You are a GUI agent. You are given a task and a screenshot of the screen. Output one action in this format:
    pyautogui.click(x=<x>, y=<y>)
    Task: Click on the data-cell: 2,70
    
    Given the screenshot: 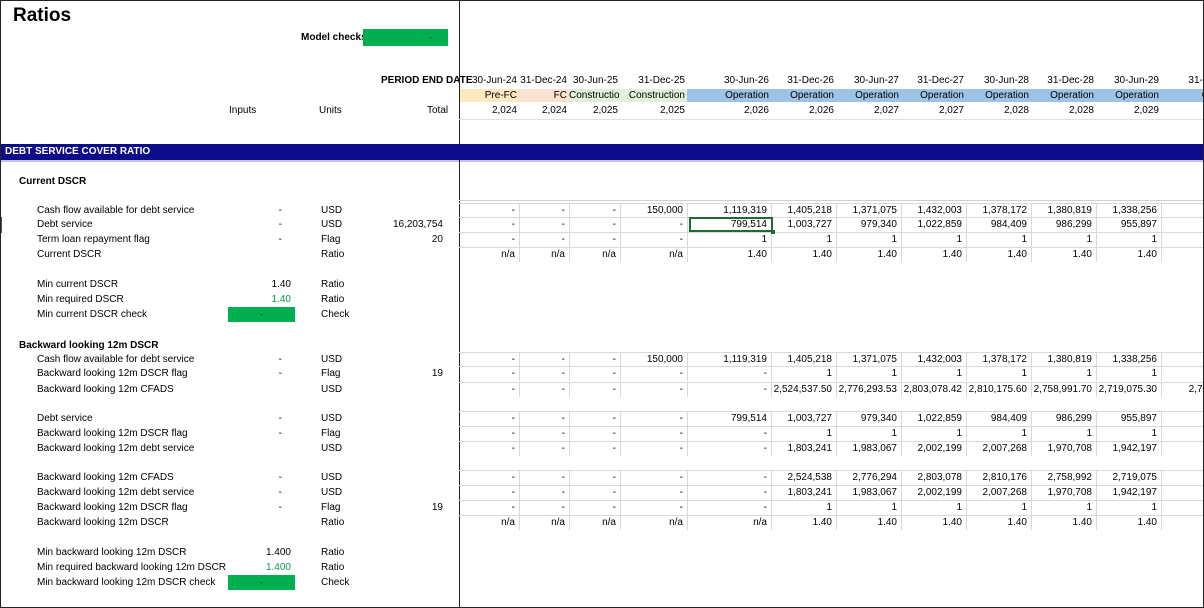 What is the action you would take?
    pyautogui.click(x=1182, y=478)
    